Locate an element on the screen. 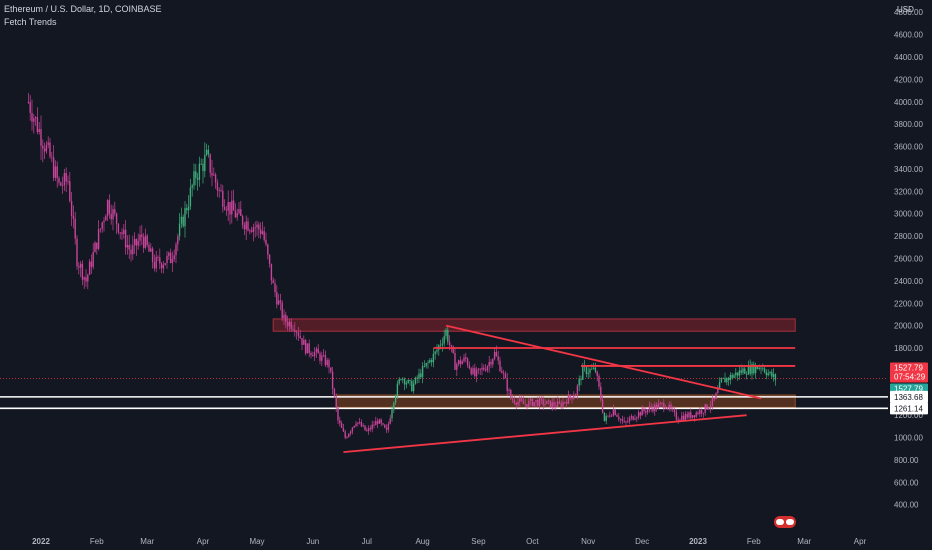 This screenshot has height=550, width=932. zone-box is located at coordinates (534, 325).